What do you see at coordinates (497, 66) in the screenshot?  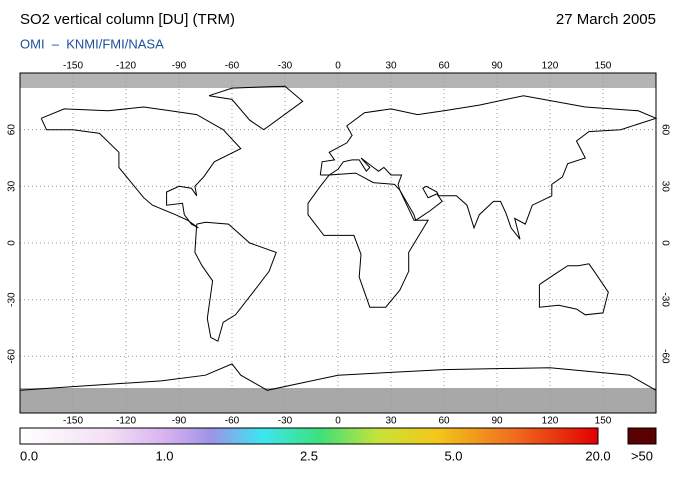 I see `lon-label-top: 90` at bounding box center [497, 66].